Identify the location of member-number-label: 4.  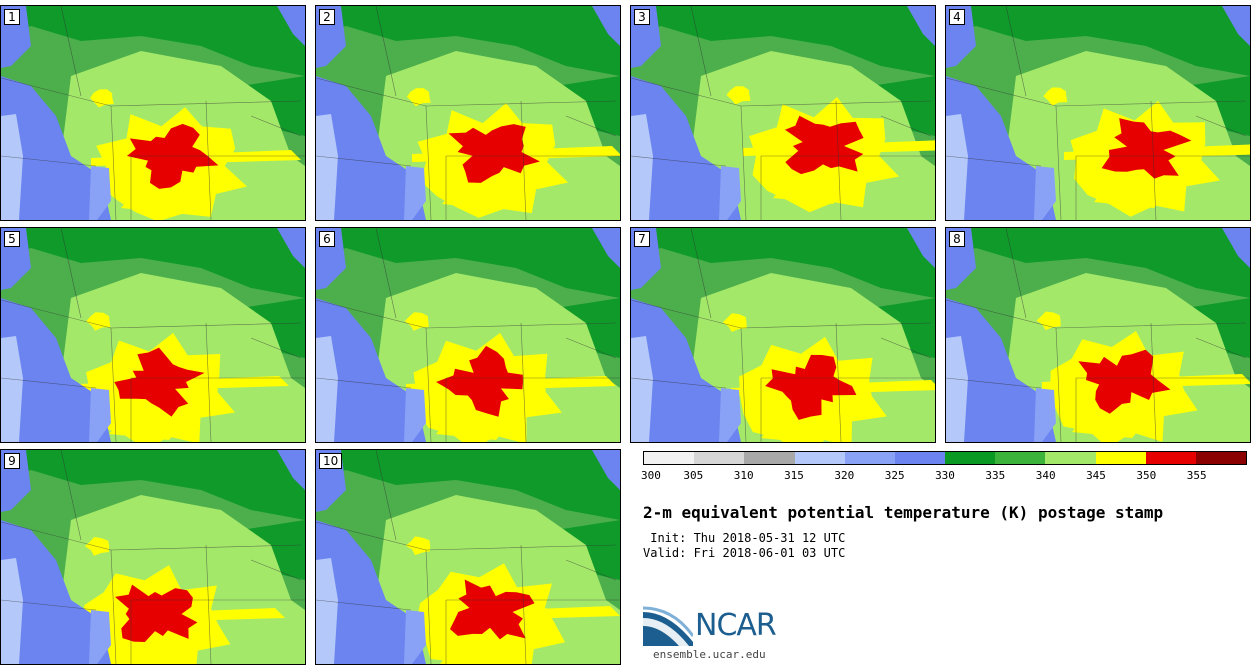
(957, 17).